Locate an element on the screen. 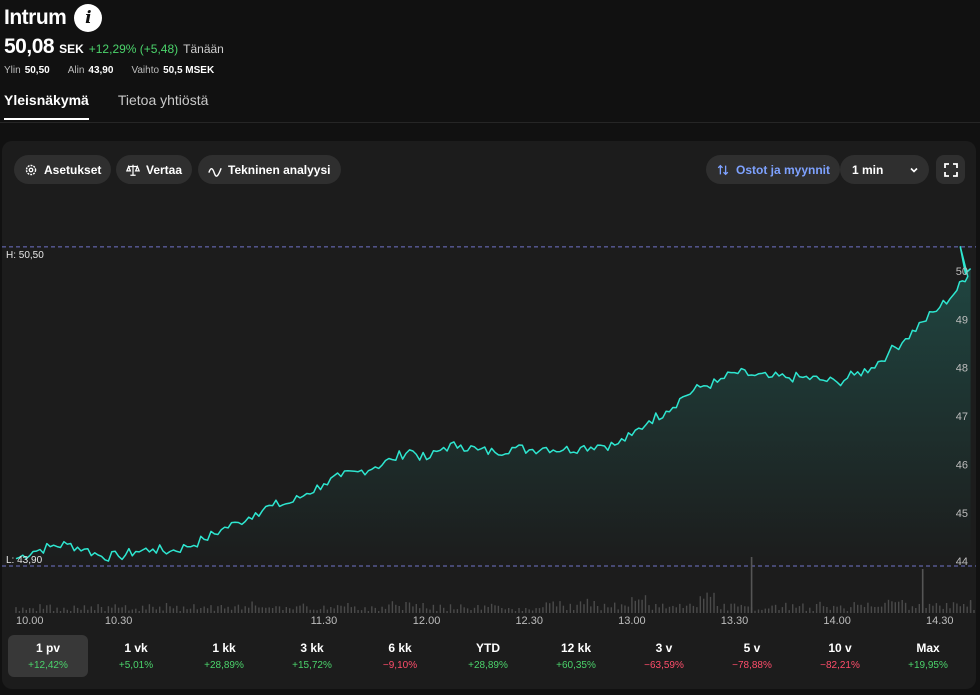  period-change: −82,21% is located at coordinates (840, 665).